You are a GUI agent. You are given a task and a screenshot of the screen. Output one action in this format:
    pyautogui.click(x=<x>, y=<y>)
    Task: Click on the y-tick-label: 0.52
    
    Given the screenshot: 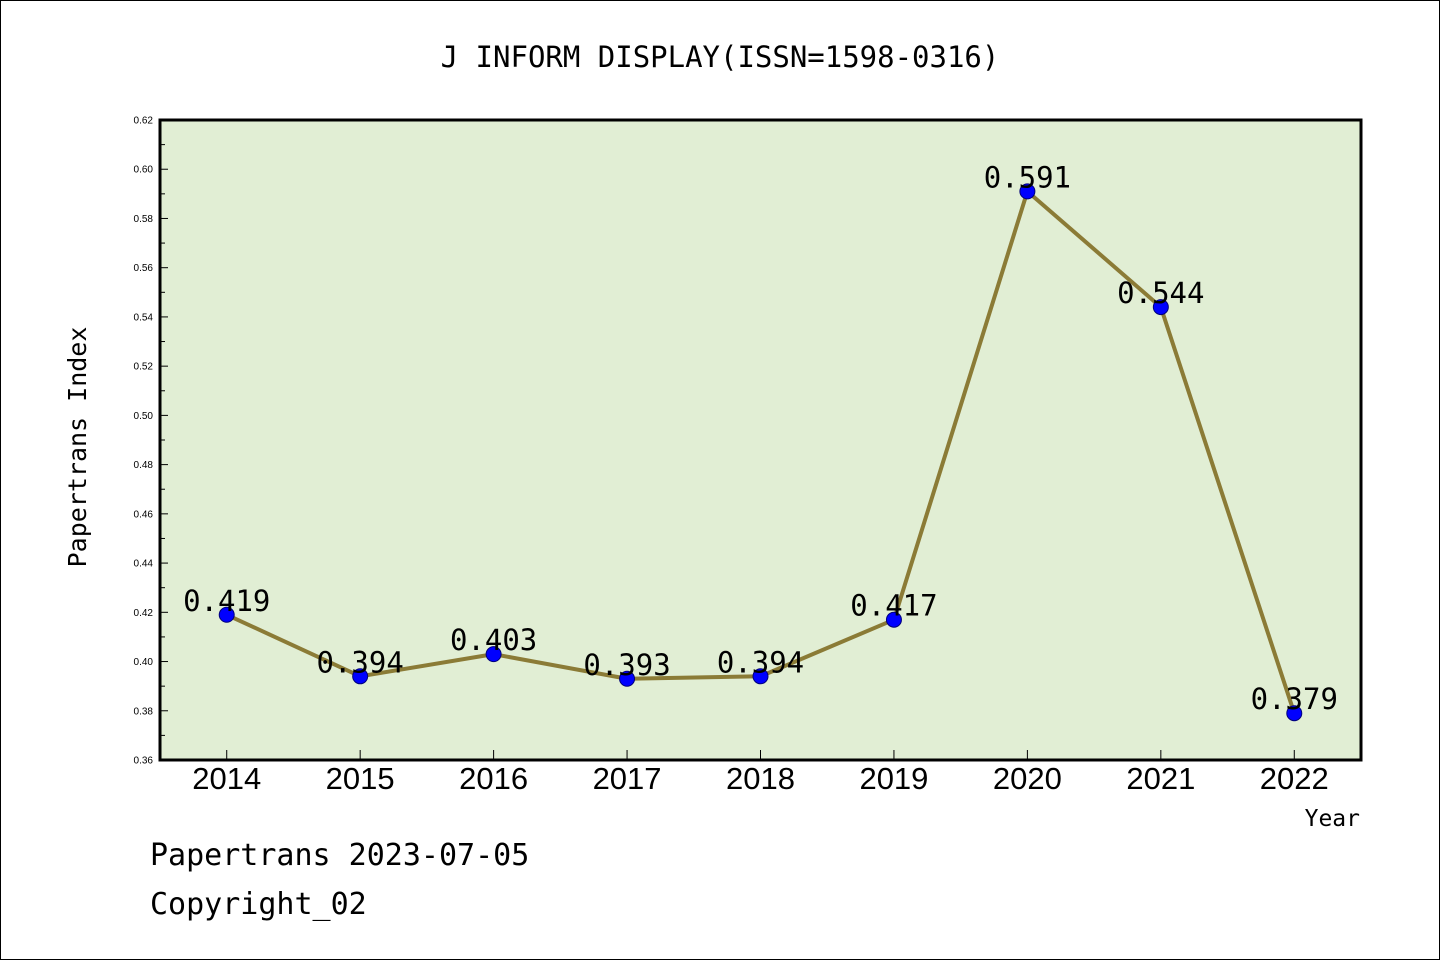 What is the action you would take?
    pyautogui.click(x=144, y=367)
    